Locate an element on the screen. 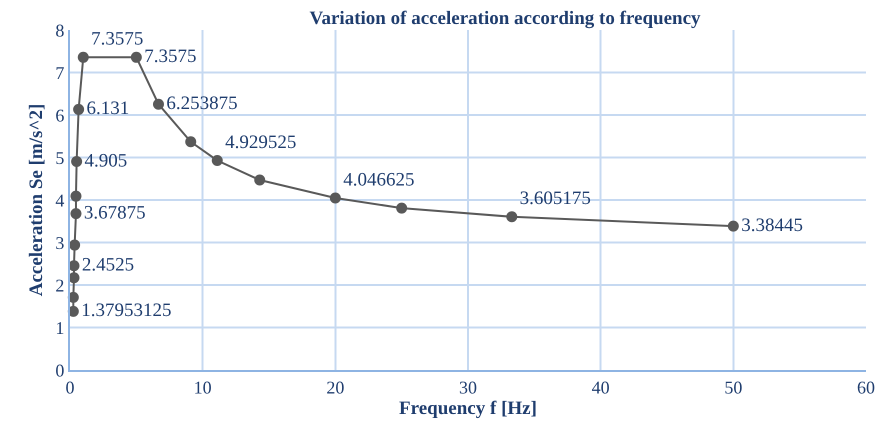 The height and width of the screenshot is (425, 886). y-axis-title: Acceleration Se [m/s^2] is located at coordinates (36, 200).